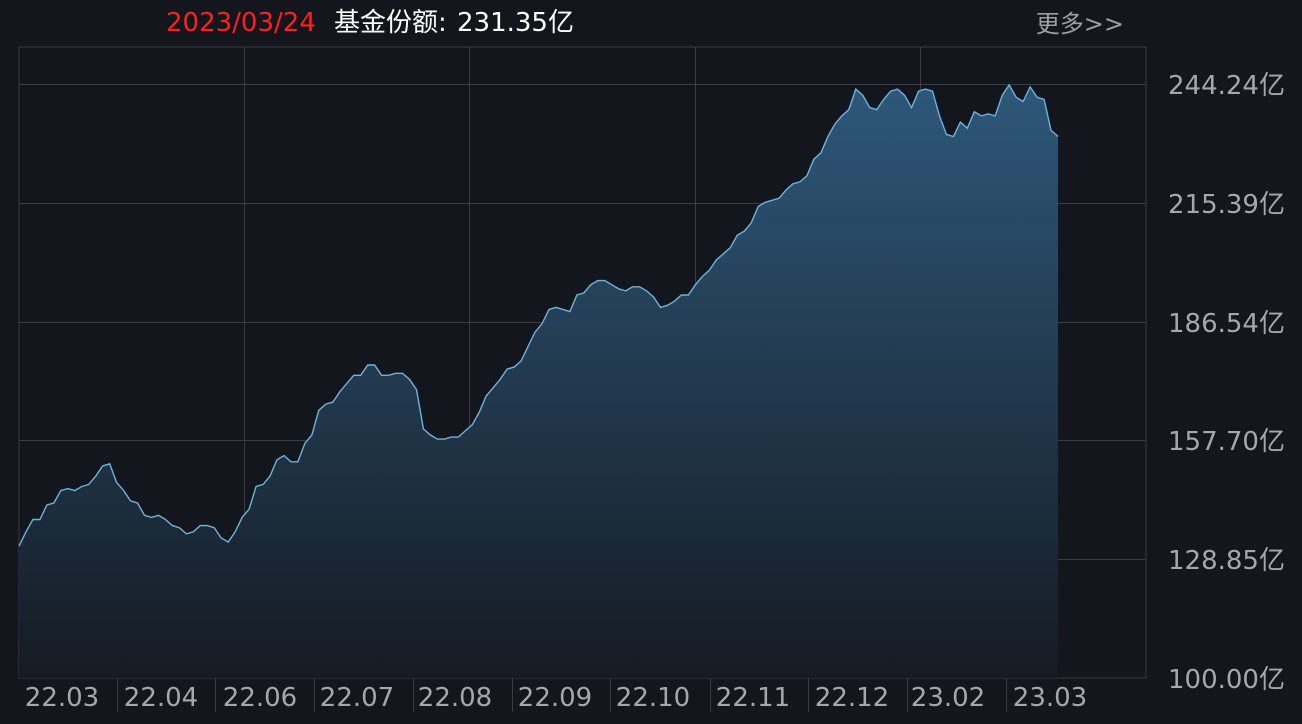 This screenshot has width=1302, height=724. What do you see at coordinates (1226, 680) in the screenshot?
I see `y-tick-label: 100.00亿` at bounding box center [1226, 680].